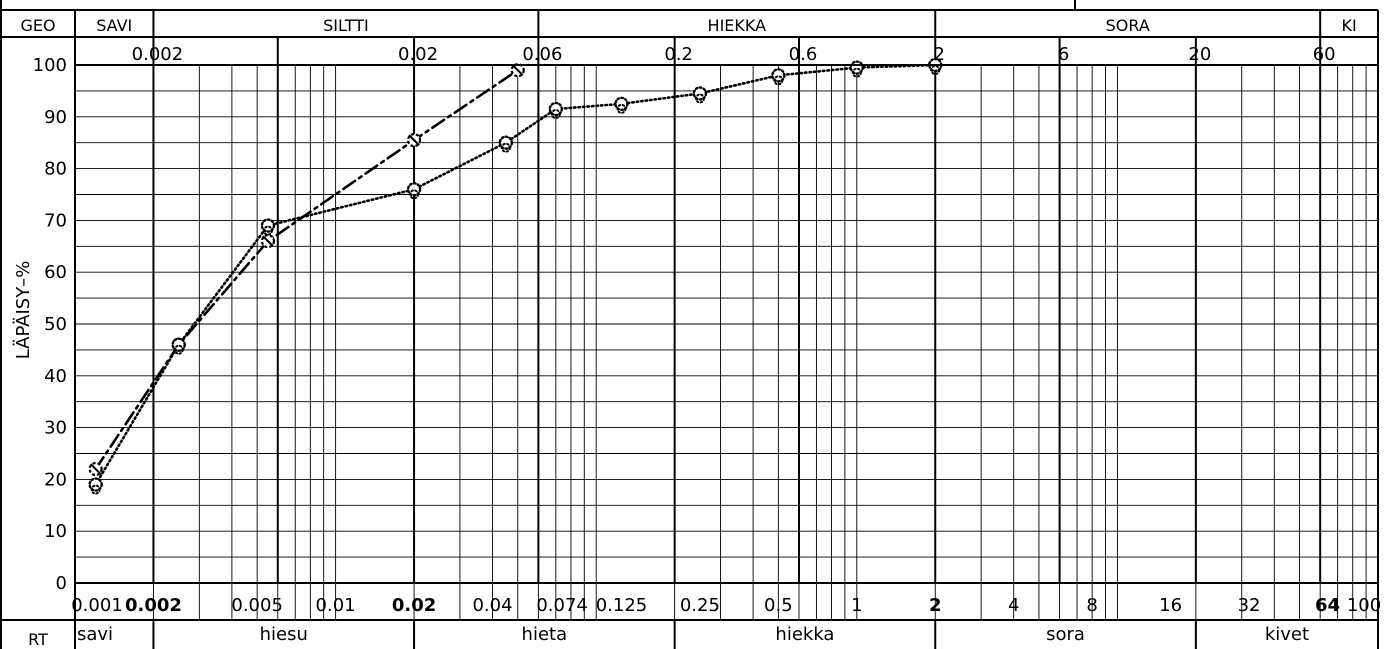  What do you see at coordinates (95, 634) in the screenshot?
I see `rt-band-label: savi` at bounding box center [95, 634].